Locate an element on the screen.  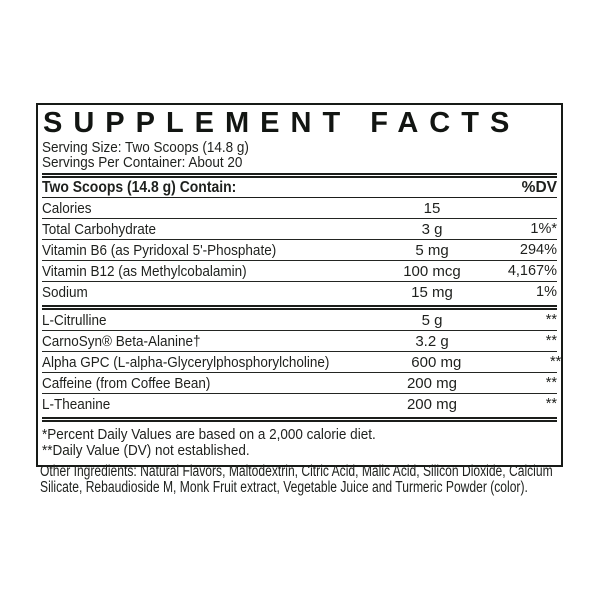
nutrient-name: Sodium is located at coordinates (65, 292).